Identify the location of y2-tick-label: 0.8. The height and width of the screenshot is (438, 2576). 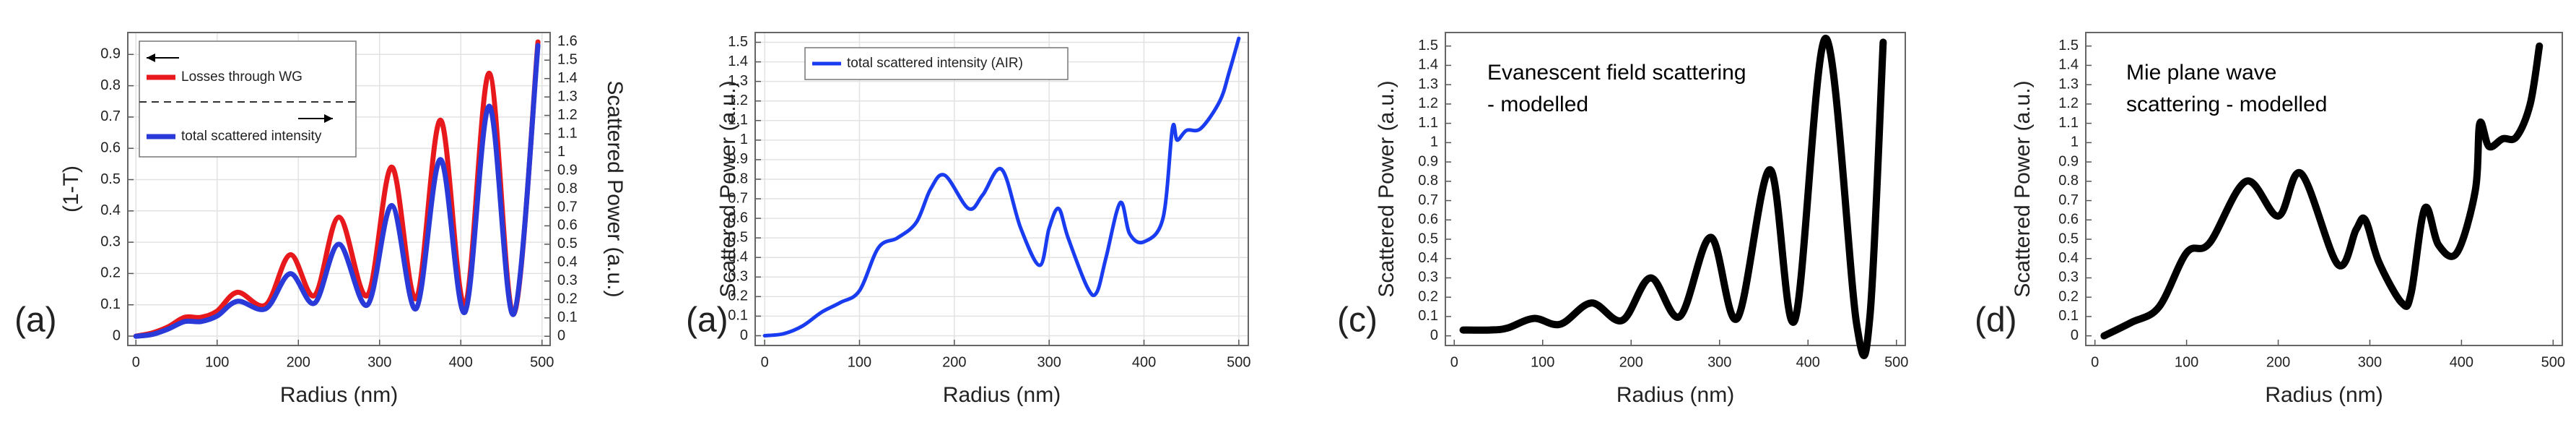
(567, 189).